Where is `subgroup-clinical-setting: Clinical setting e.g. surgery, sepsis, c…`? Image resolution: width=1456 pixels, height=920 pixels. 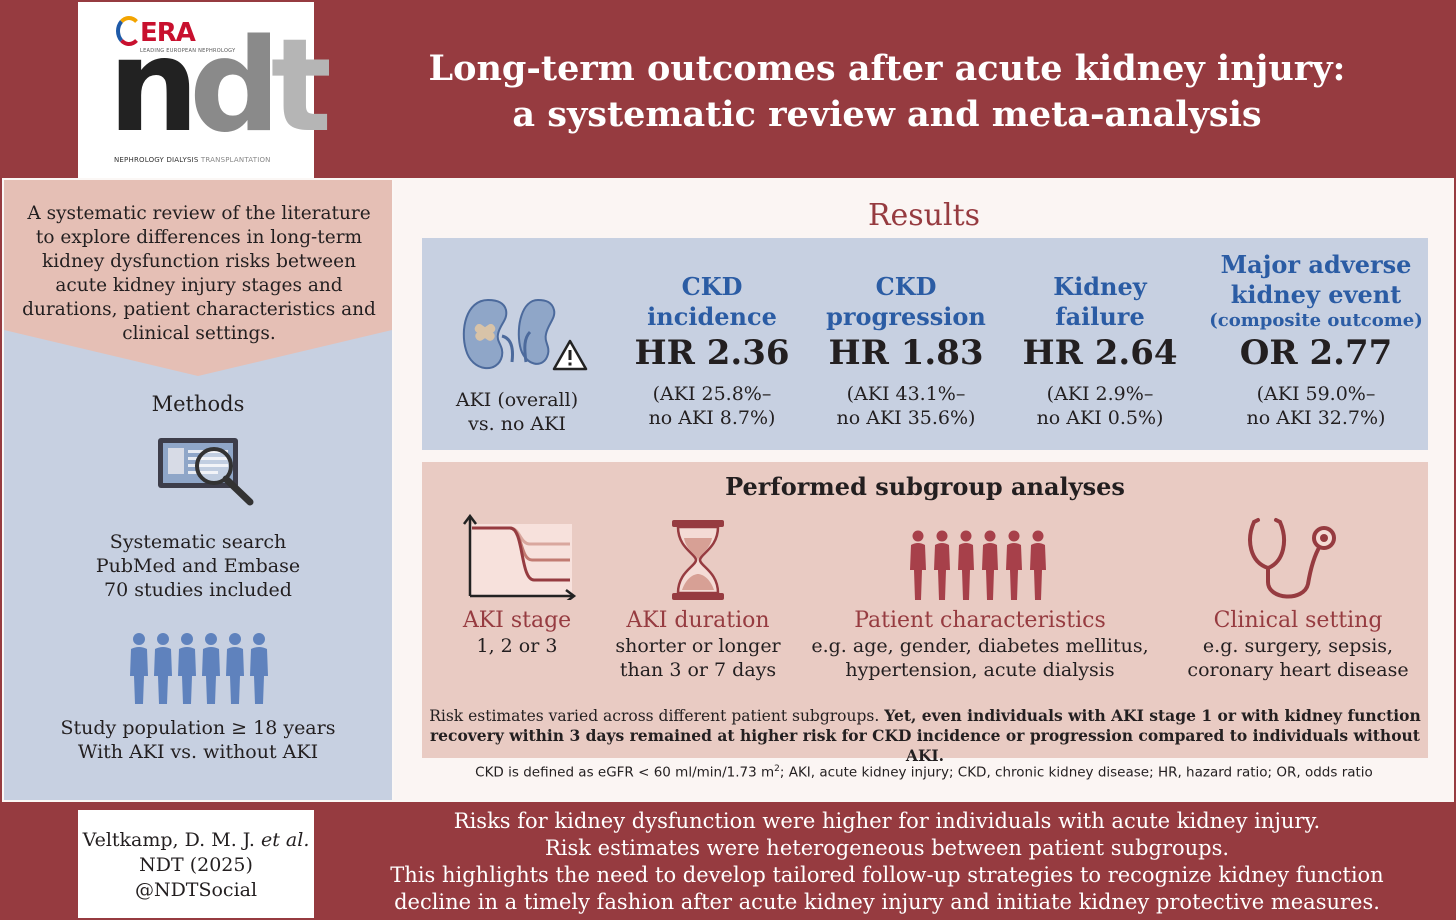 subgroup-clinical-setting: Clinical setting e.g. surgery, sepsis, c… is located at coordinates (1298, 644).